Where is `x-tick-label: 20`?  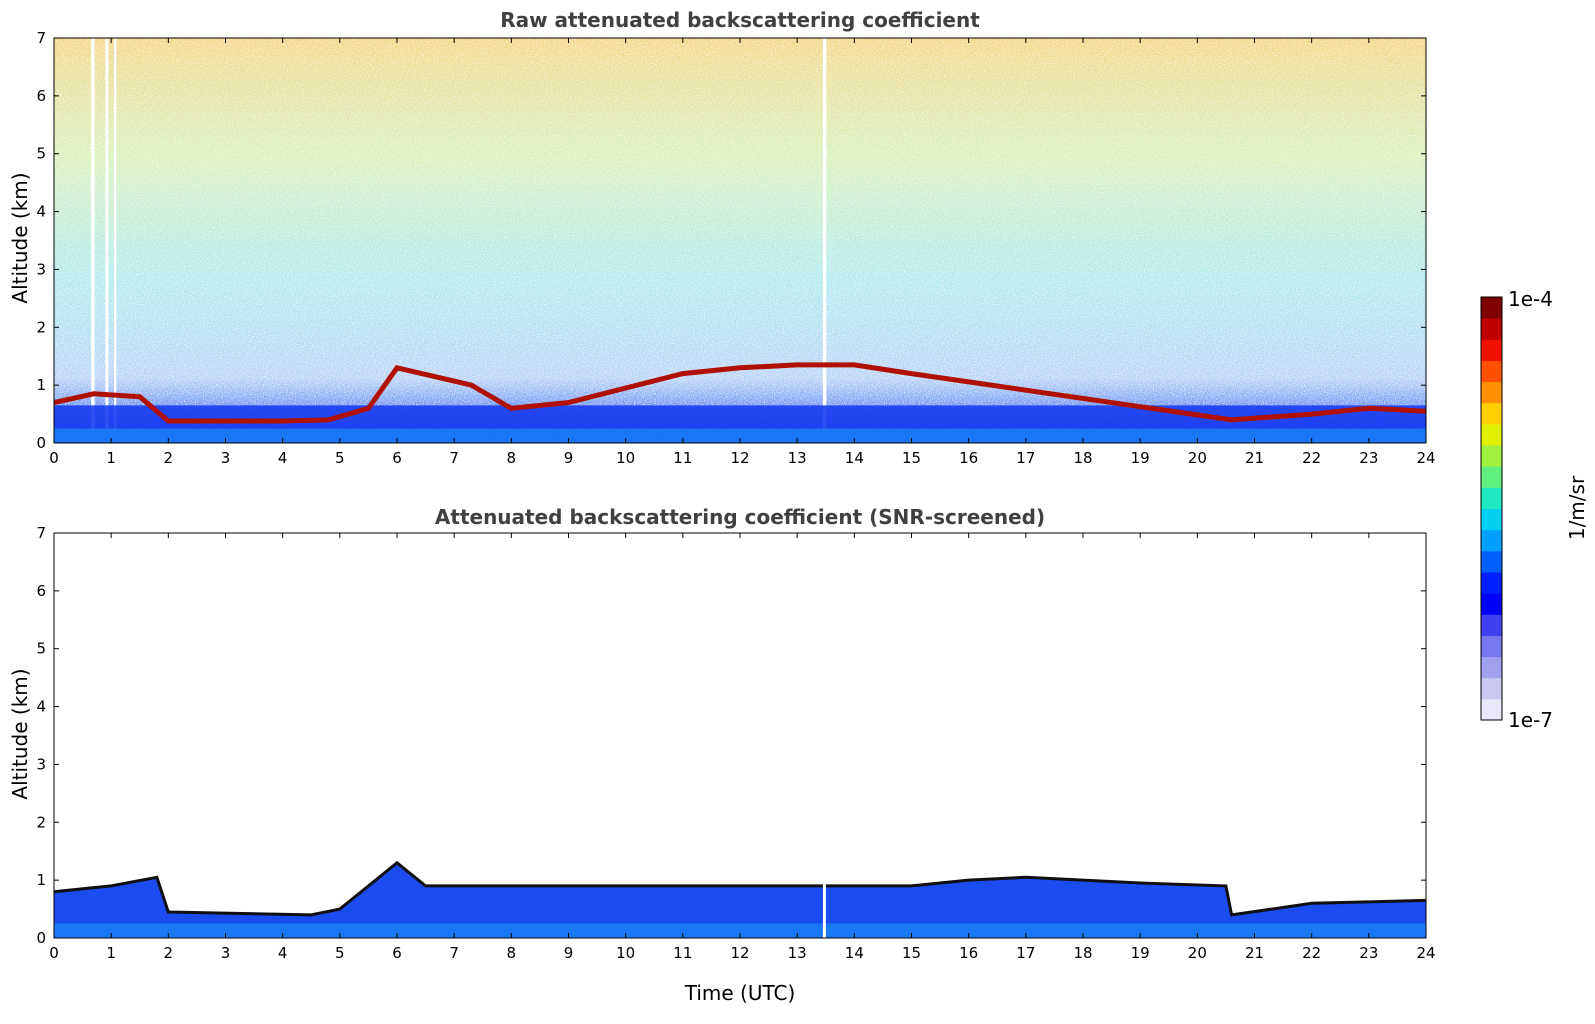 x-tick-label: 20 is located at coordinates (1197, 458).